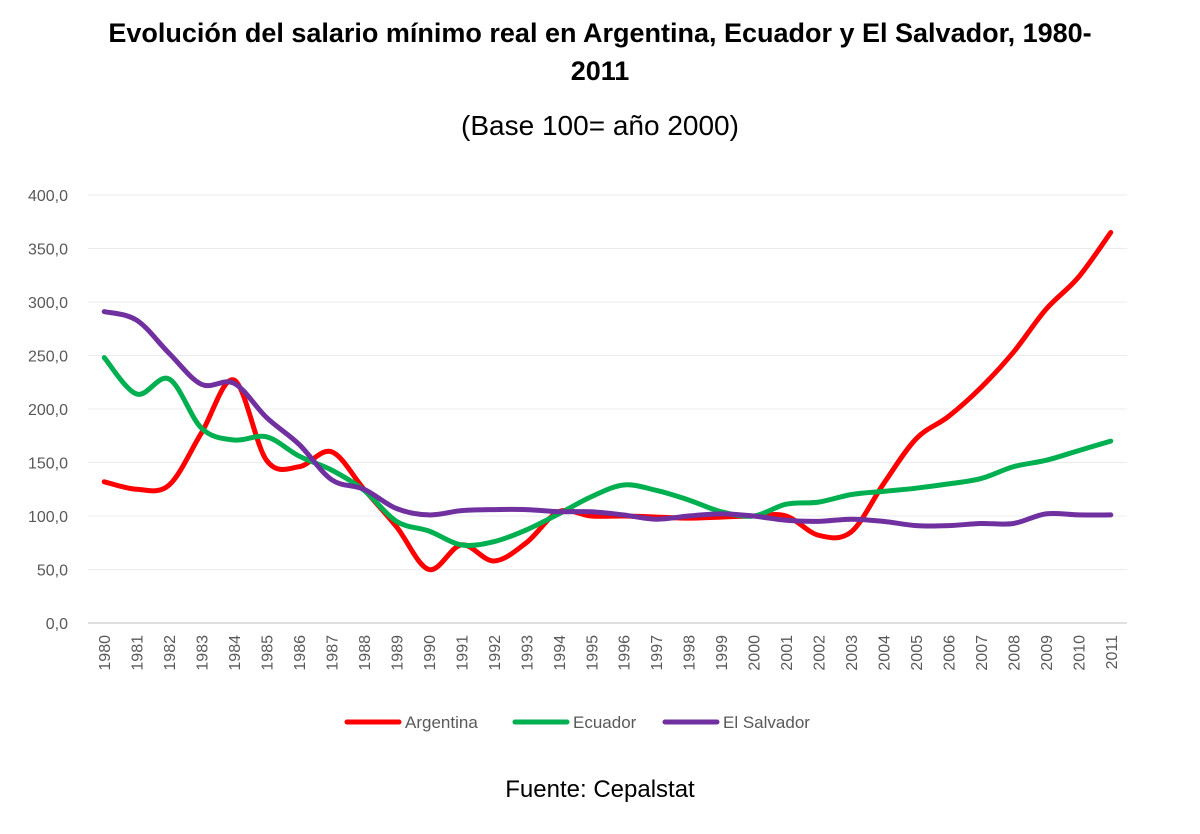 Image resolution: width=1200 pixels, height=834 pixels. What do you see at coordinates (52, 571) in the screenshot?
I see `y-tick-label: 50,0` at bounding box center [52, 571].